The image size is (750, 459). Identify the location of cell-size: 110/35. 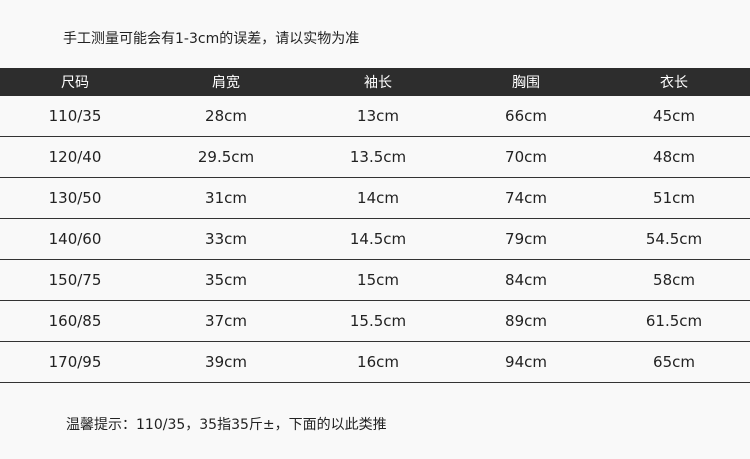
(75, 116).